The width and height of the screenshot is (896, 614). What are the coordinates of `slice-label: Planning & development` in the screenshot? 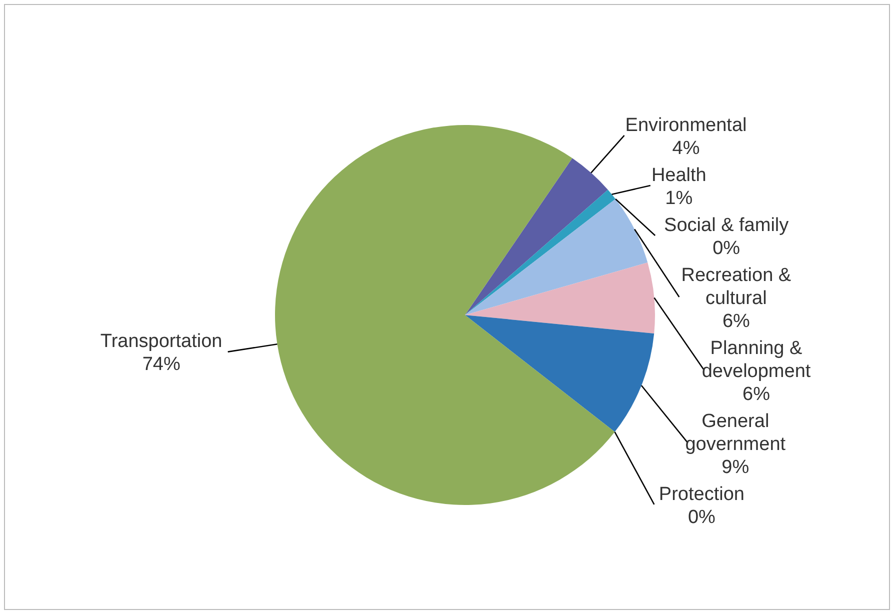 It's located at (757, 360).